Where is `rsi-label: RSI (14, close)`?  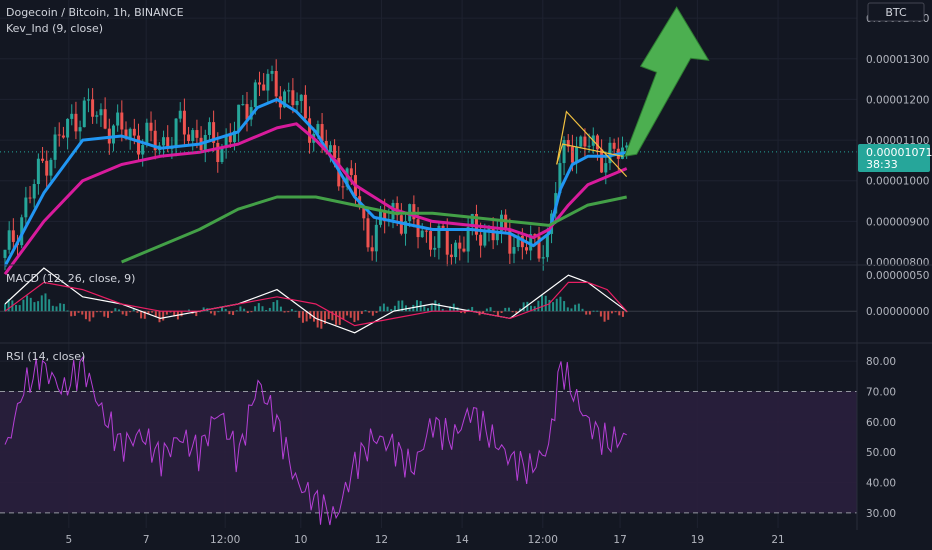 rsi-label: RSI (14, close) is located at coordinates (45, 356).